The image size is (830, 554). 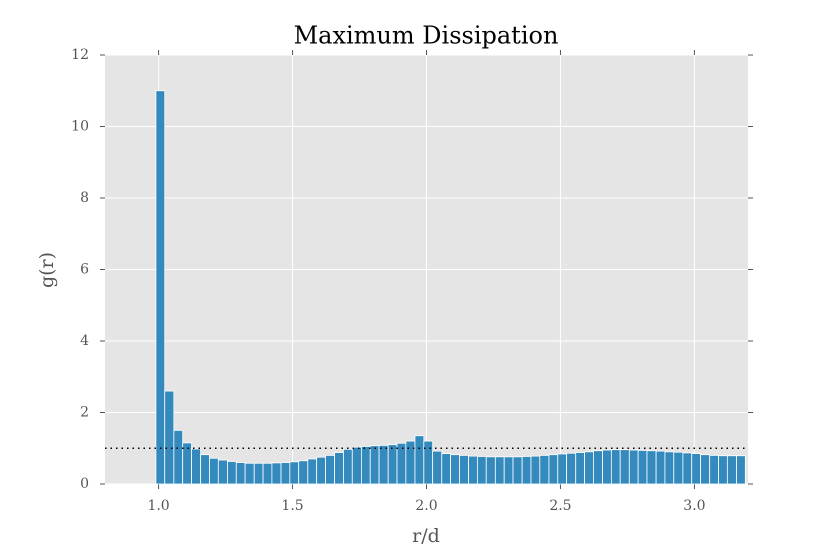 What do you see at coordinates (47, 270) in the screenshot?
I see `y-axis-label: g(r)` at bounding box center [47, 270].